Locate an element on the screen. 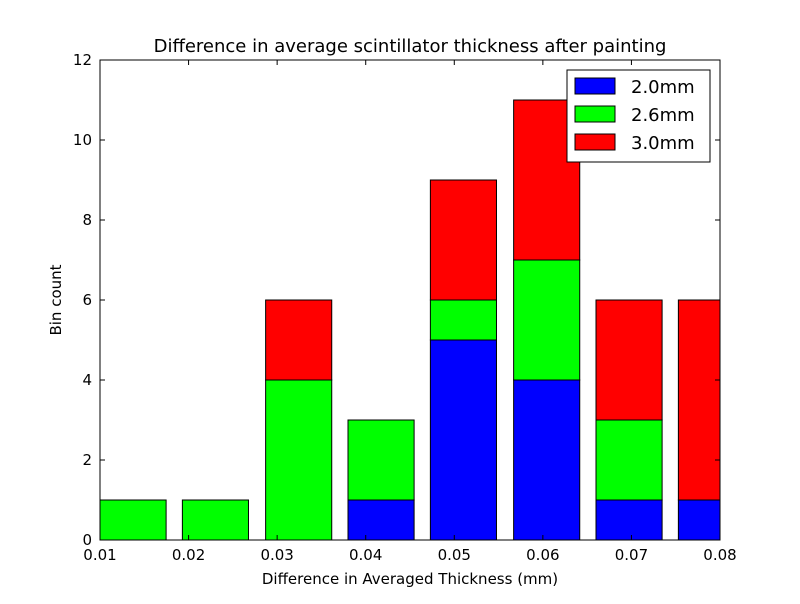 Image resolution: width=800 pixels, height=604 pixels. bar-2.6mm-bin-7 is located at coordinates (629, 460).